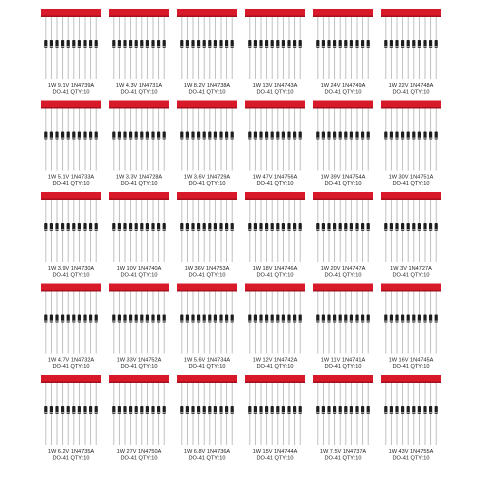 The image size is (480, 480). I want to click on part-label: 1W 16V 1N4745A, so click(411, 361).